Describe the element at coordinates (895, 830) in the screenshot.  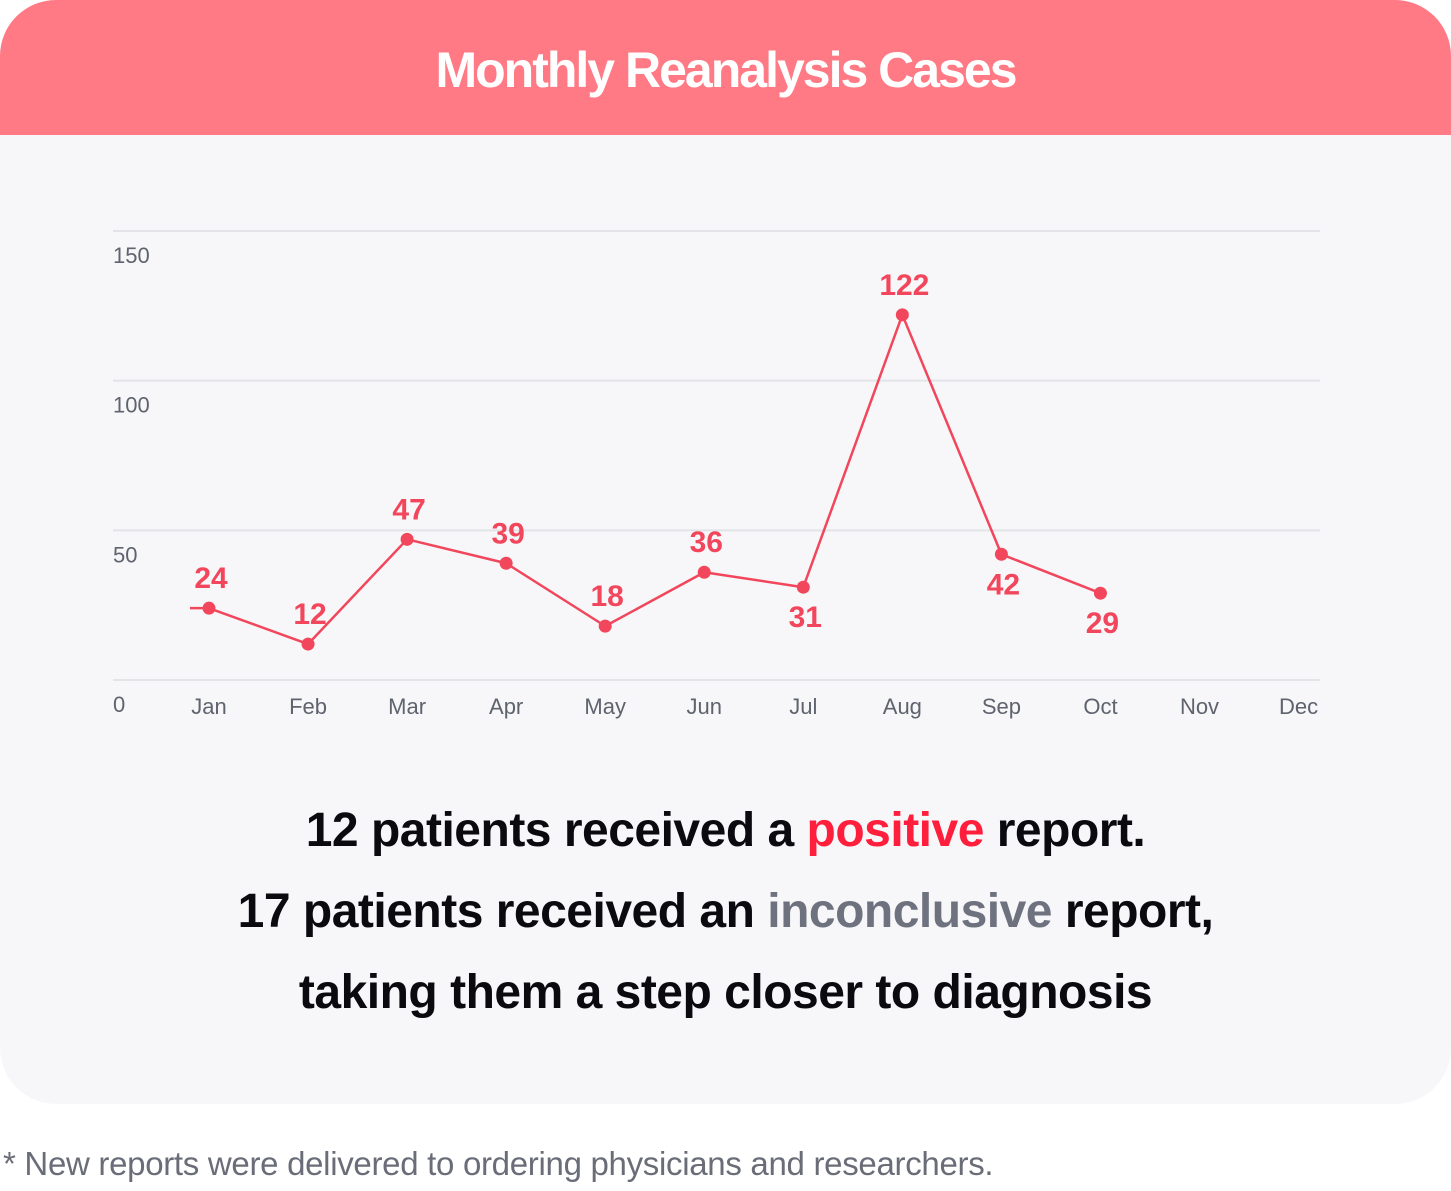
I see `positive-highlight: positive` at that location.